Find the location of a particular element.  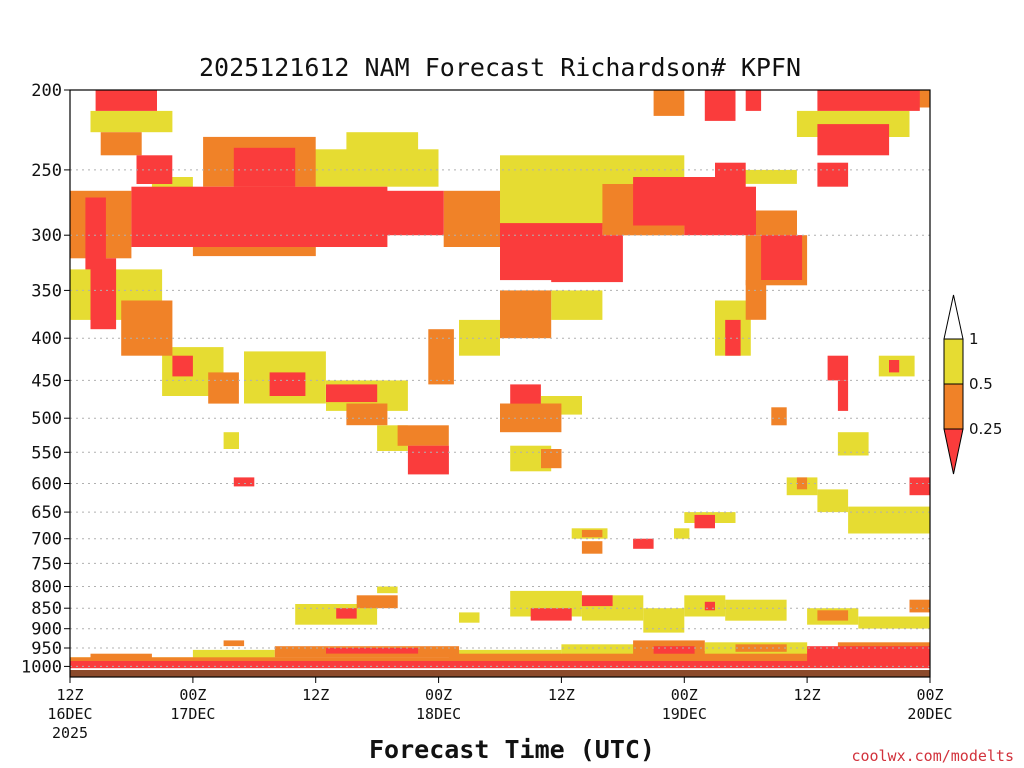

y-tick-label: 950 is located at coordinates (46, 649).